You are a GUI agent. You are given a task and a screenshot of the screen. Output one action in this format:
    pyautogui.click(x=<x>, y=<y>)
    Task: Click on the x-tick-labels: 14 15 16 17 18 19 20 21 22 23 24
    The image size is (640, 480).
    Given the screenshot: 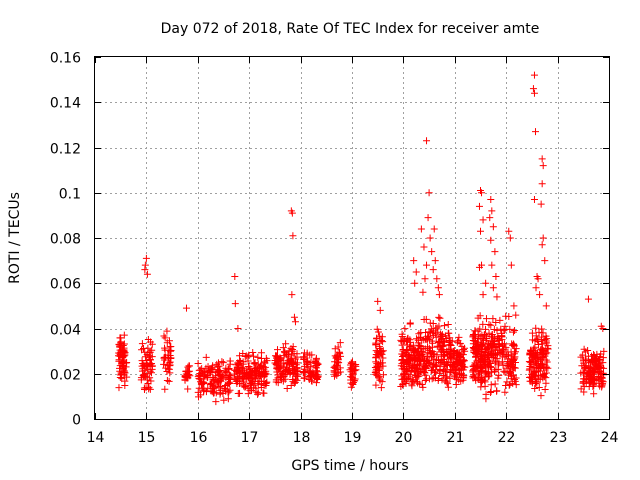 What is the action you would take?
    pyautogui.click(x=353, y=438)
    